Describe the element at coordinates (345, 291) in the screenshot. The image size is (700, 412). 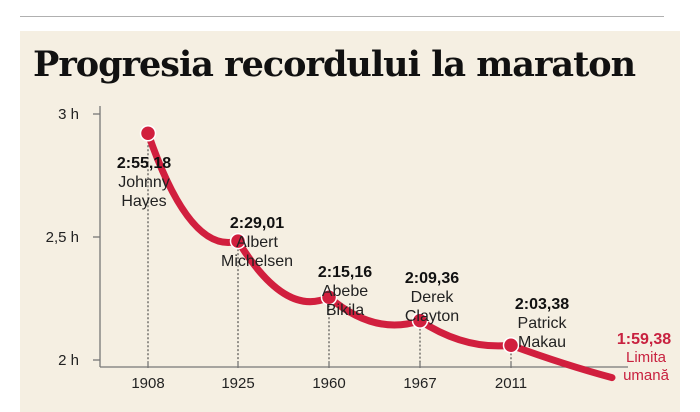
I see `athlete-name-label: Abebe` at that location.